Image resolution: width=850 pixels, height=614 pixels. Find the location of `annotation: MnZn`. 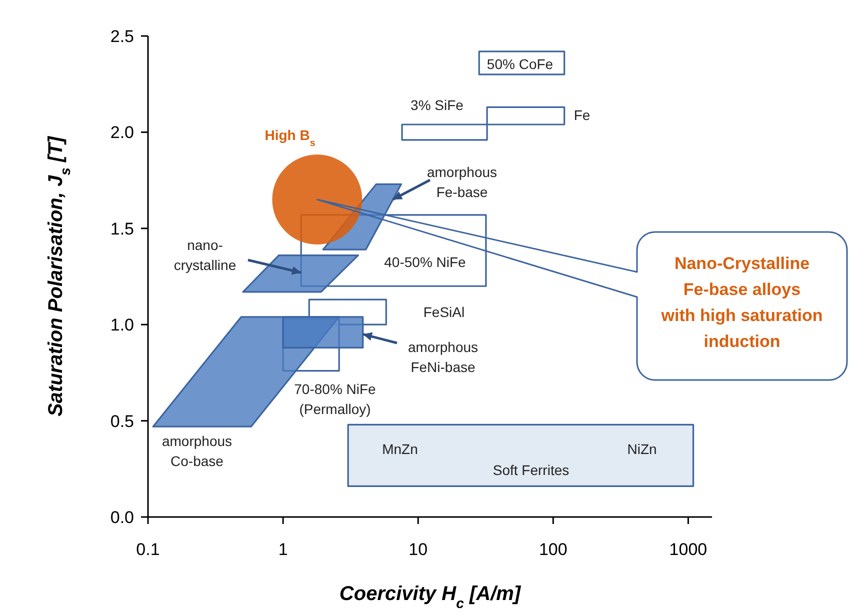

annotation: MnZn is located at coordinates (400, 449).